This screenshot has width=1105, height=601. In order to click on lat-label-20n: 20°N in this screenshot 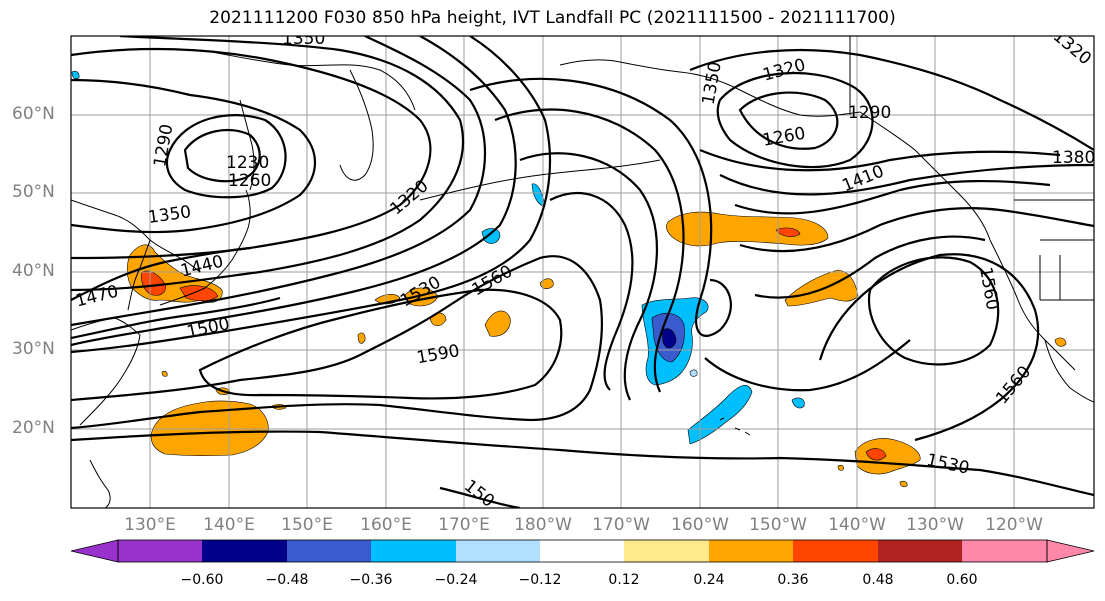, I will do `click(33, 428)`.